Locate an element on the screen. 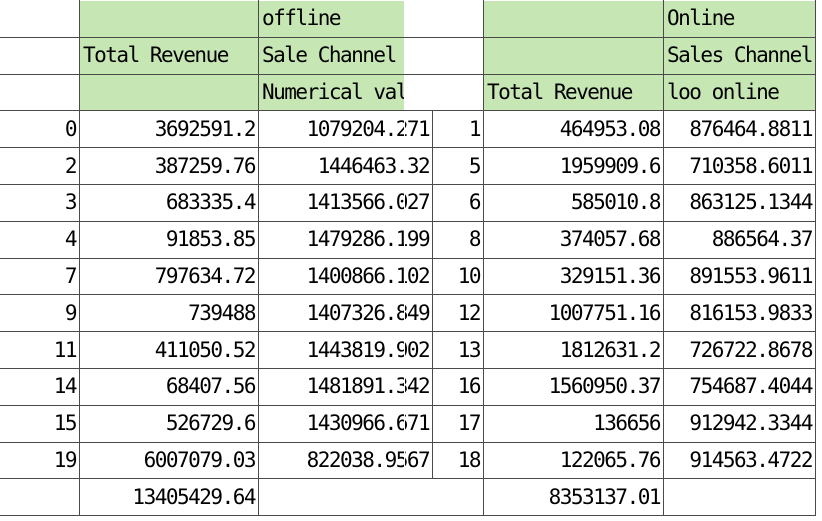 The width and height of the screenshot is (822, 521). table-row: 10 329151.36 891553.9611 is located at coordinates (610, 276).